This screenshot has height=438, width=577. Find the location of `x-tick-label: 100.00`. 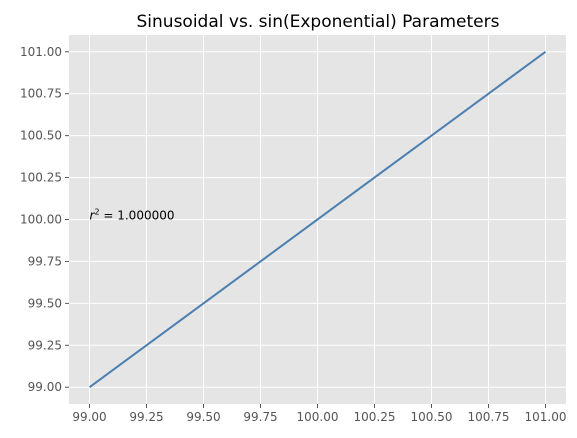

x-tick-label: 100.00 is located at coordinates (318, 417).